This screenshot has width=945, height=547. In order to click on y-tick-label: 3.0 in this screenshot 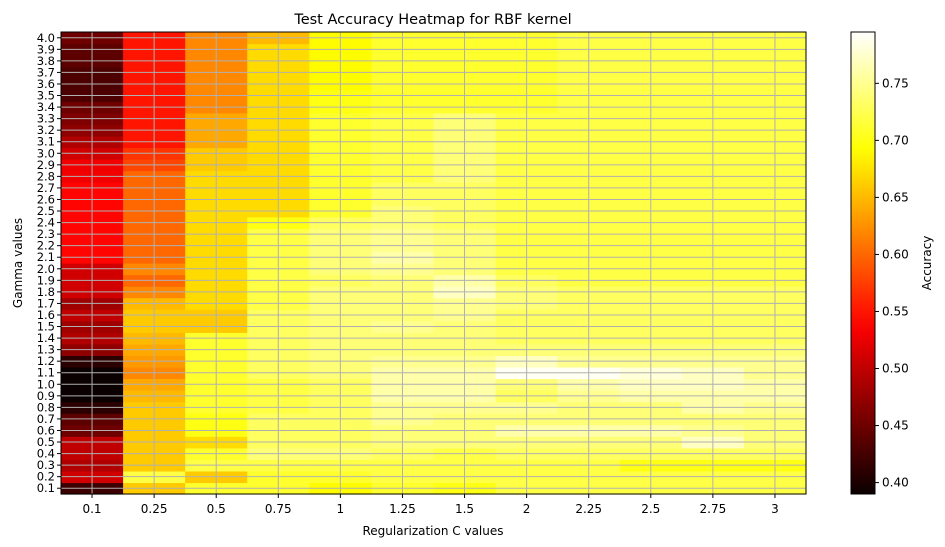, I will do `click(46, 153)`.